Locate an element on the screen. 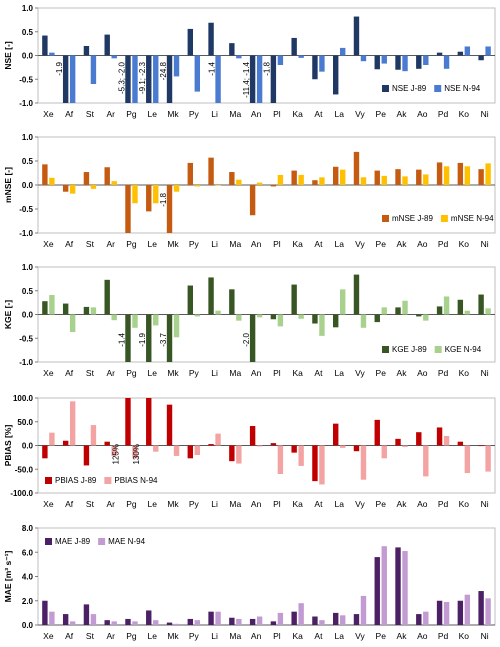 Image resolution: width=500 pixels, height=647 pixels. y-tick-label: 1.0 is located at coordinates (28, 267).